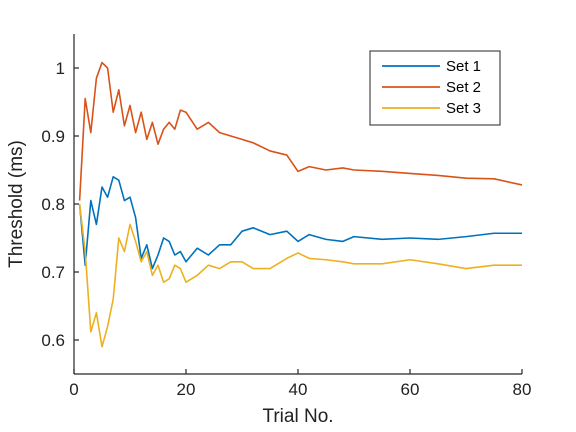 The height and width of the screenshot is (432, 576). I want to click on x-ticks: 0 20 40 60 80, so click(300, 384).